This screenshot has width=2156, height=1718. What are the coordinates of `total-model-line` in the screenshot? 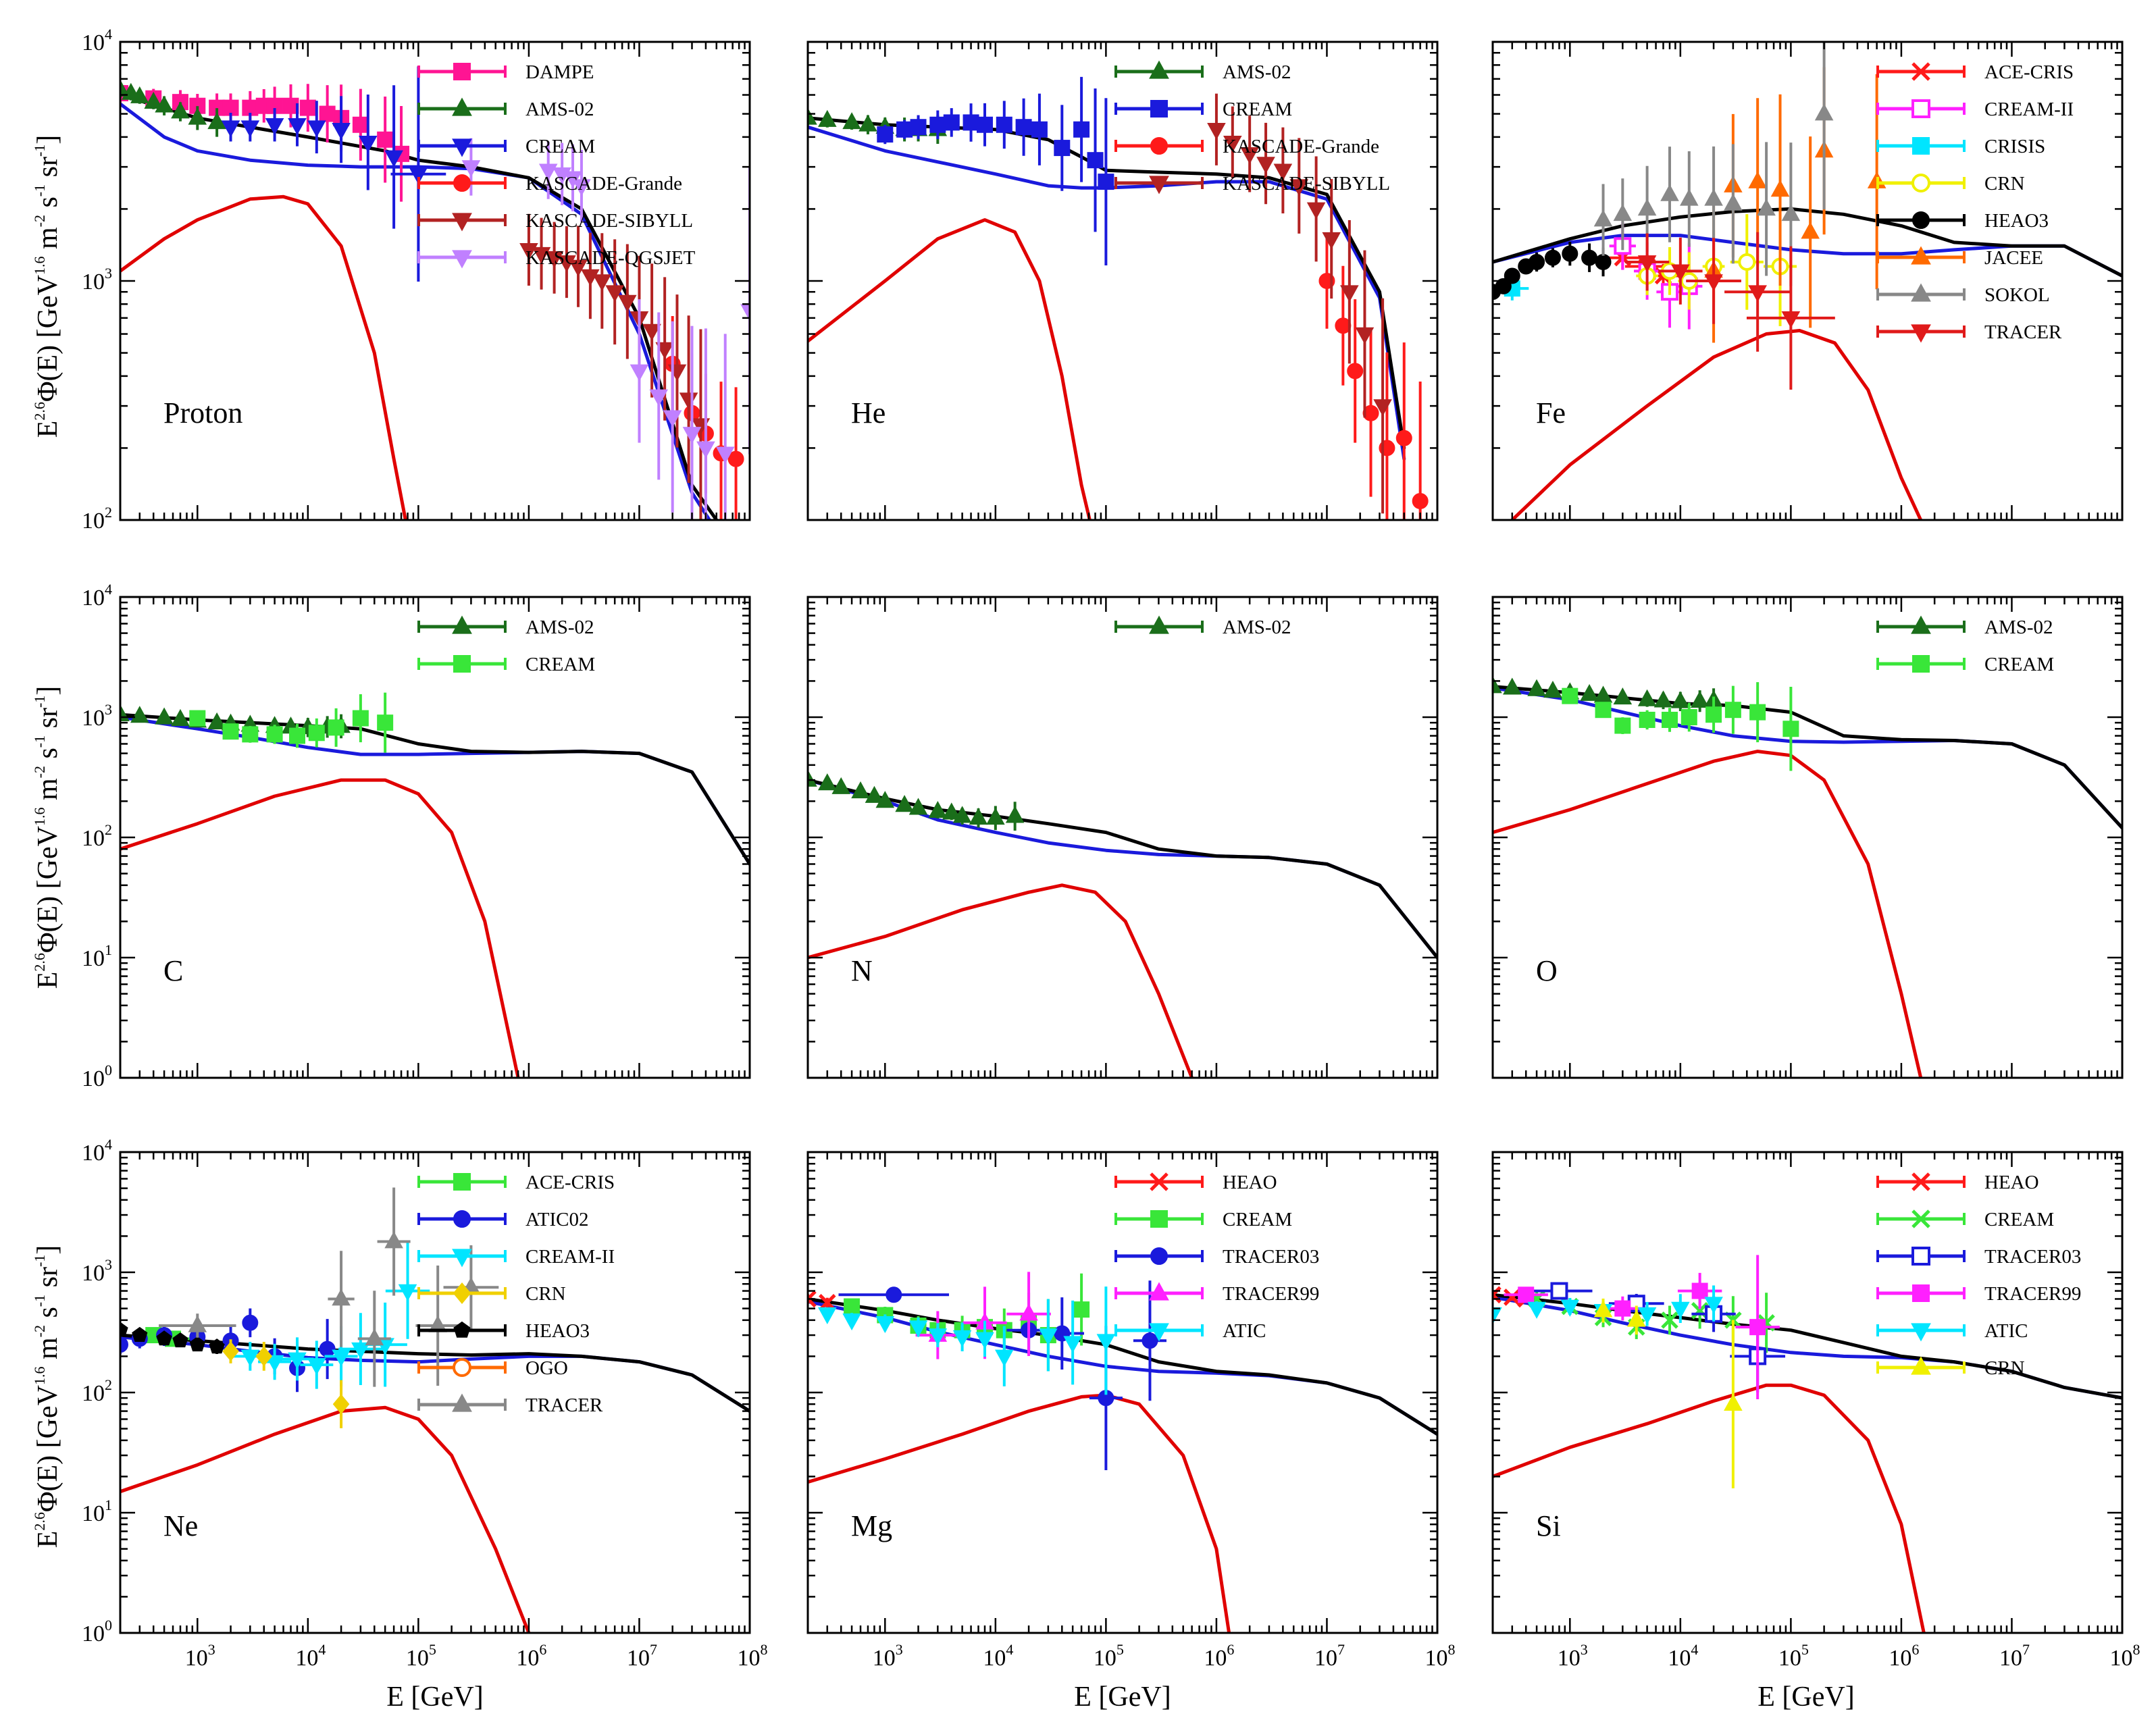 It's located at (1122, 1366).